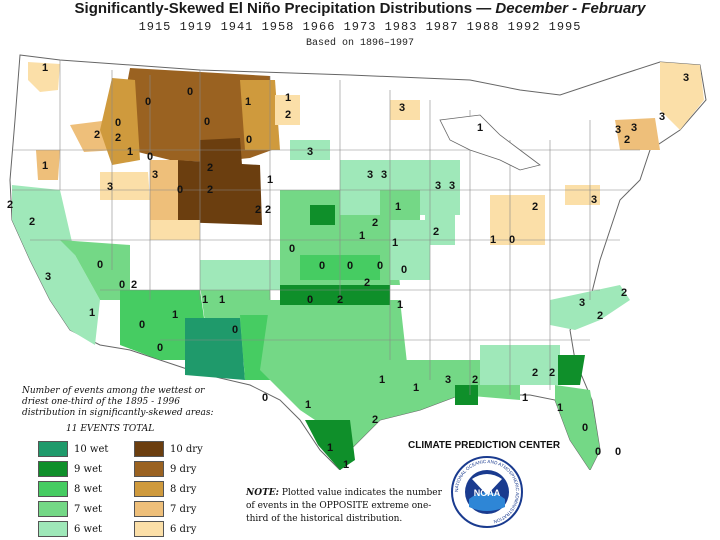 Image resolution: width=720 pixels, height=540 pixels. I want to click on region-tx-wet-south, so click(330, 445).